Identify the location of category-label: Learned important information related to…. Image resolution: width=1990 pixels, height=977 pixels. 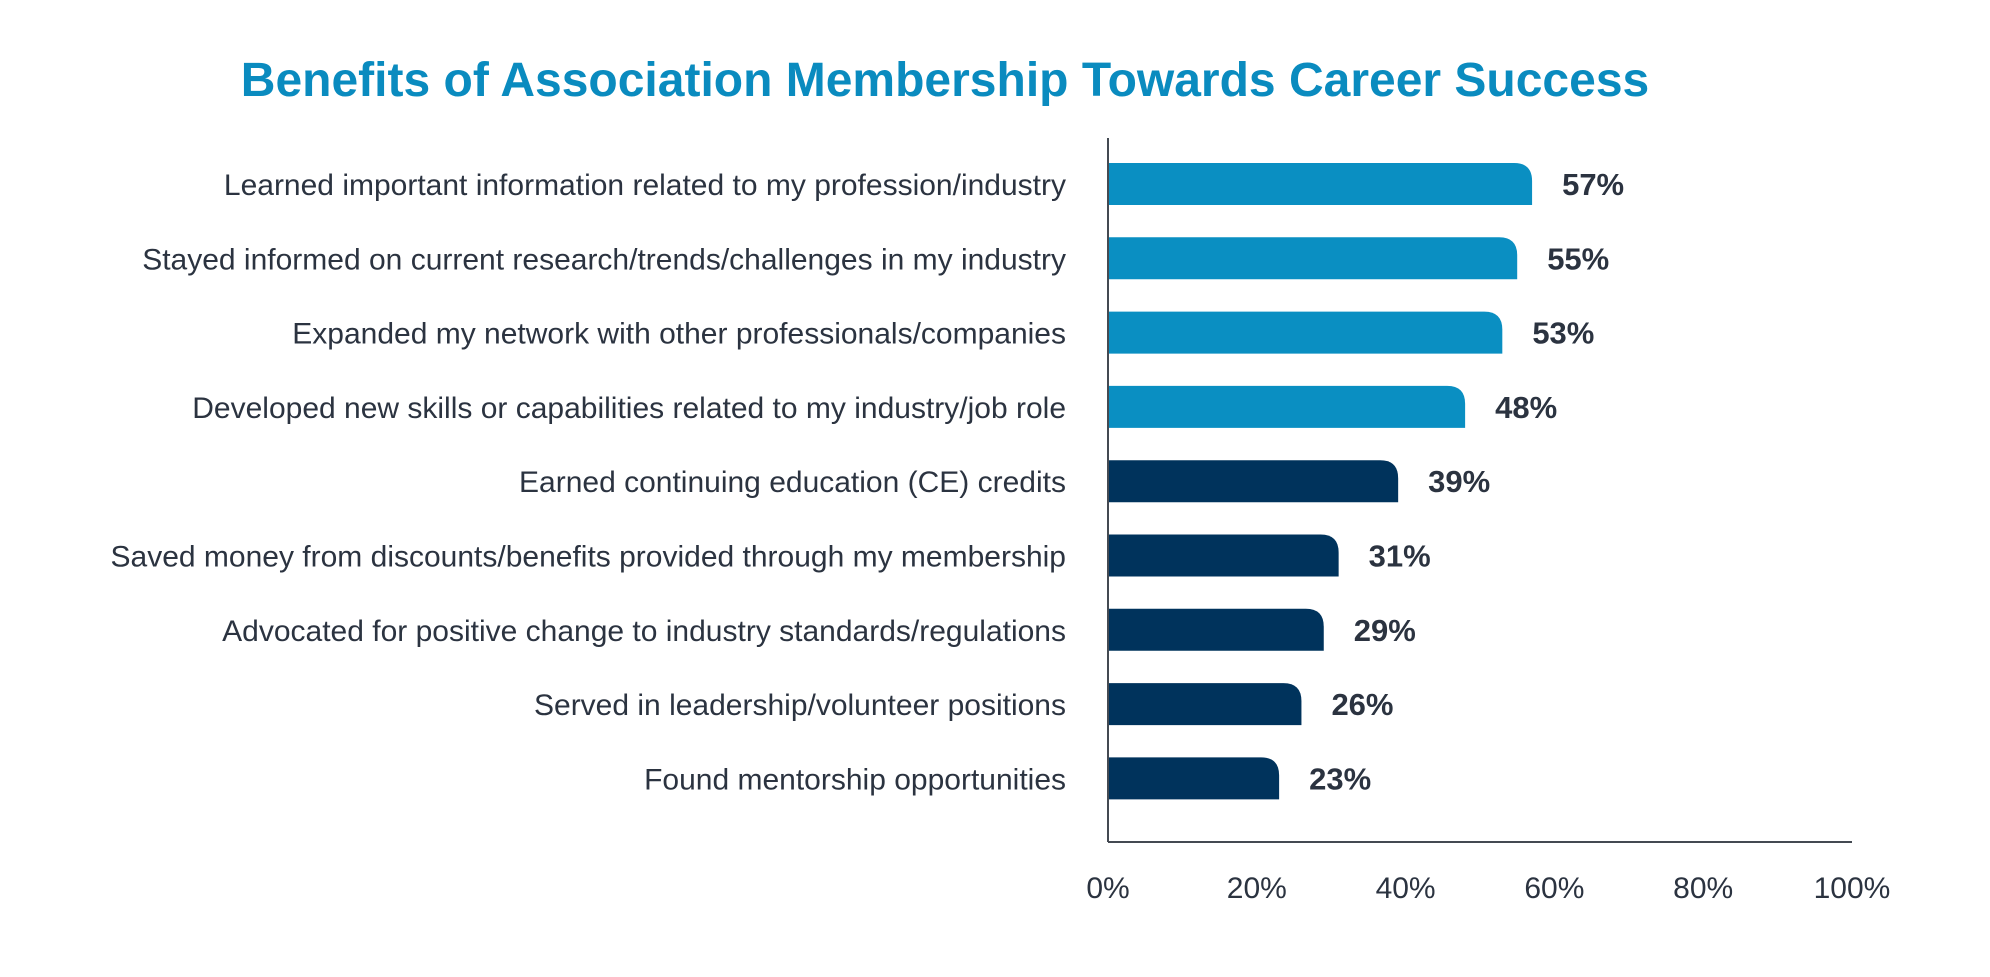
(645, 185).